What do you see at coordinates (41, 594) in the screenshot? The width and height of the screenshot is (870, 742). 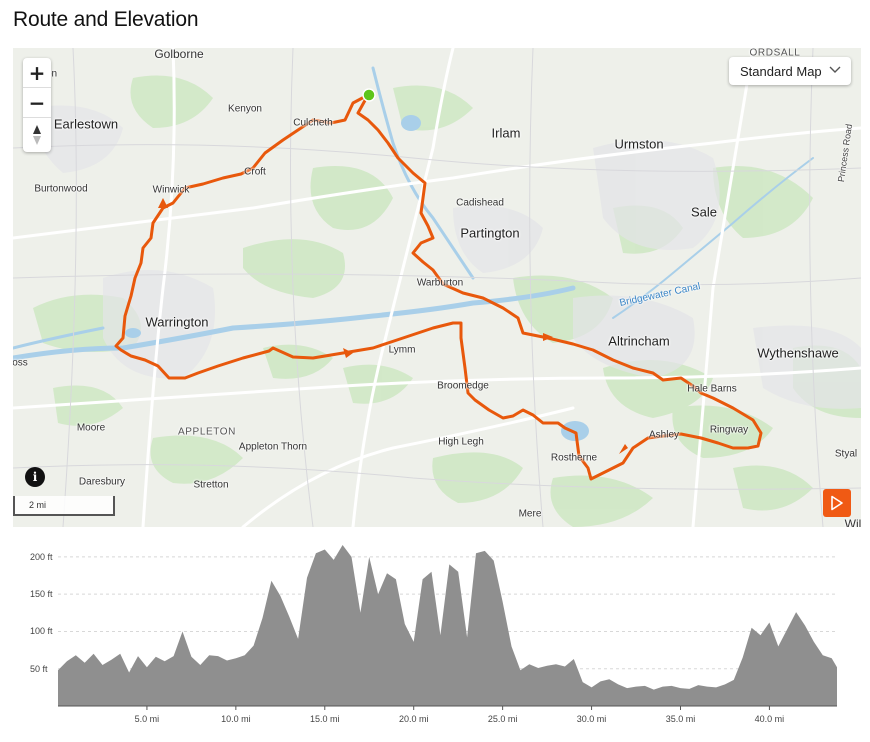 I see `y-tick-label: 150 ft` at bounding box center [41, 594].